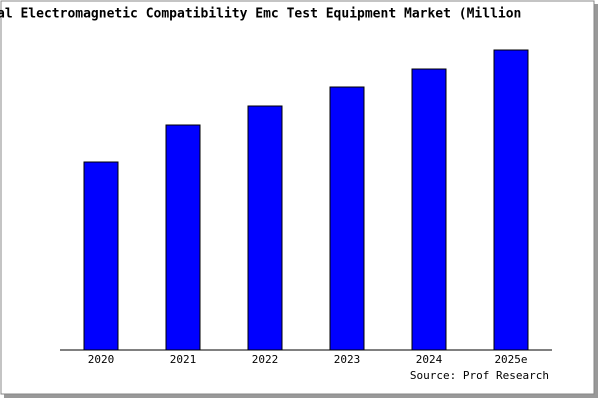 Image resolution: width=600 pixels, height=404 pixels. What do you see at coordinates (510, 359) in the screenshot?
I see `x-tick-label: 2025e` at bounding box center [510, 359].